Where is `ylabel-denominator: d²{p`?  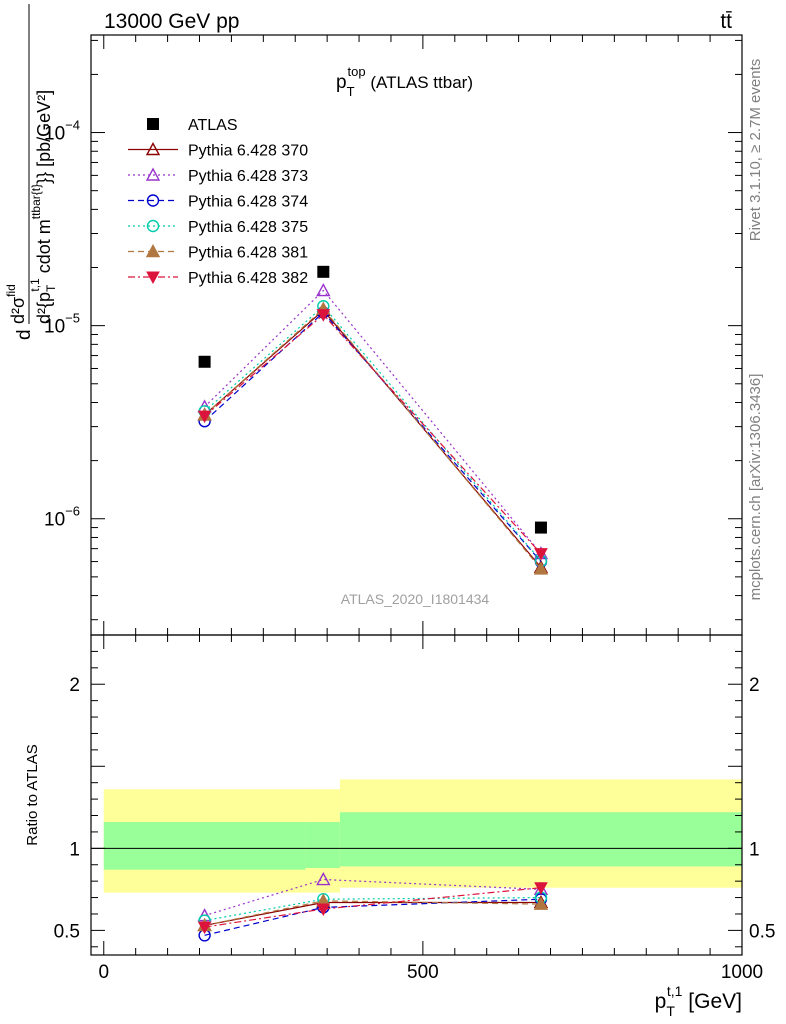
ylabel-denominator: d²{p is located at coordinates (44, 308).